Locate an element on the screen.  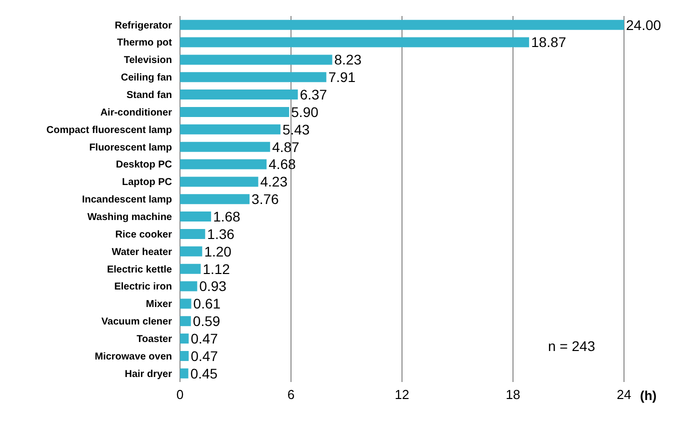
data-label: 5.90 is located at coordinates (305, 112).